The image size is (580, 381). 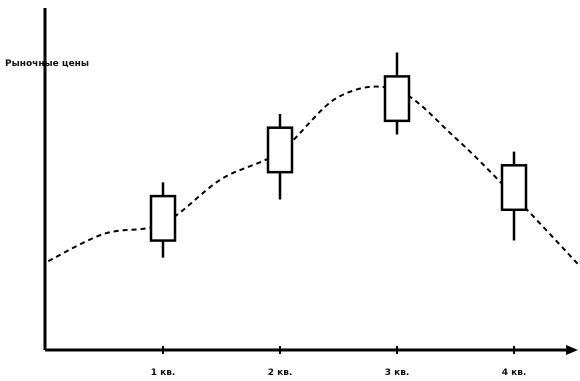 I want to click on x-tick-label: 3 кв., so click(x=397, y=373).